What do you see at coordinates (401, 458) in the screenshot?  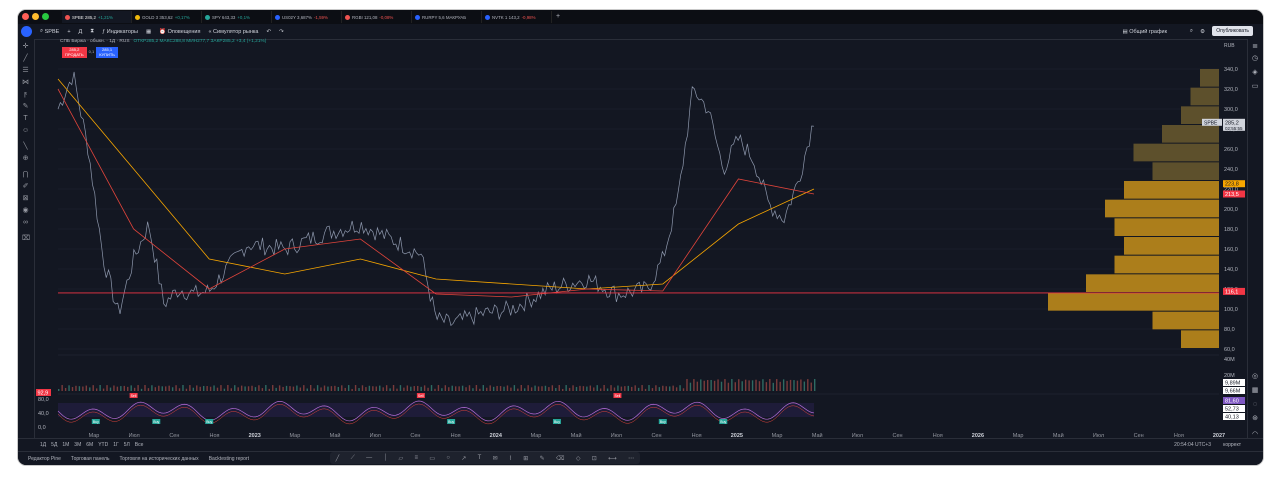 I see `channel-icon: ▱` at bounding box center [401, 458].